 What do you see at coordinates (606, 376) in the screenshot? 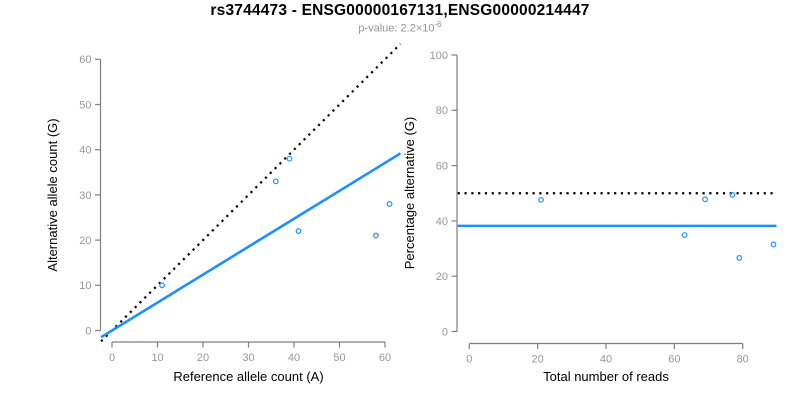
I see `x-axis-title: Total number of reads` at bounding box center [606, 376].